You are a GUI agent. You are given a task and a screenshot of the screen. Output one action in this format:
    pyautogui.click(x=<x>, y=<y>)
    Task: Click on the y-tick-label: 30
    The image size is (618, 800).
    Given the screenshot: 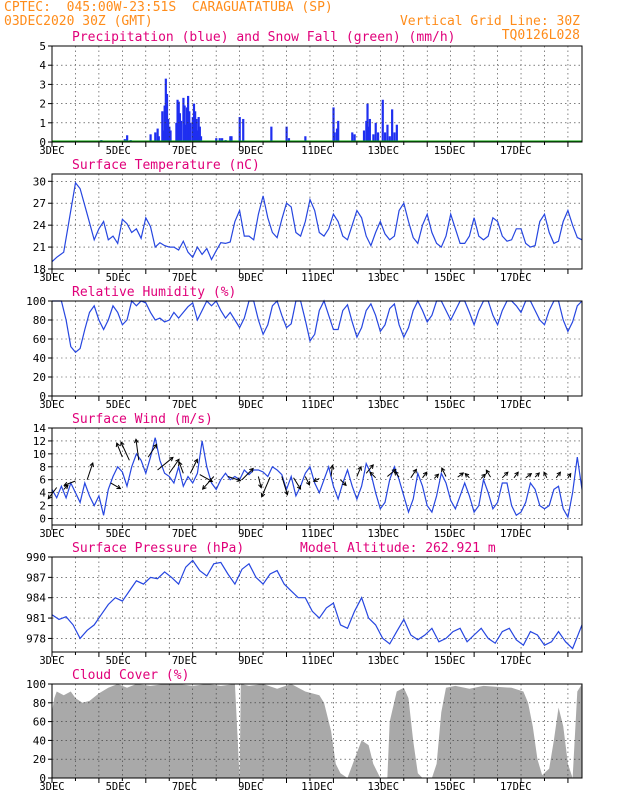 What is the action you would take?
    pyautogui.click(x=39, y=181)
    